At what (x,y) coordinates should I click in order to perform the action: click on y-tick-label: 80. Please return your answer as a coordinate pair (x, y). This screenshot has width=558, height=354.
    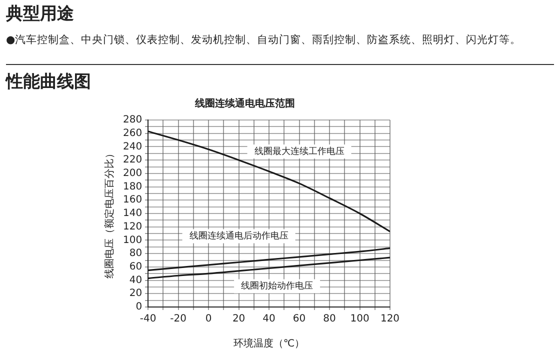
    Looking at the image, I should click on (135, 254).